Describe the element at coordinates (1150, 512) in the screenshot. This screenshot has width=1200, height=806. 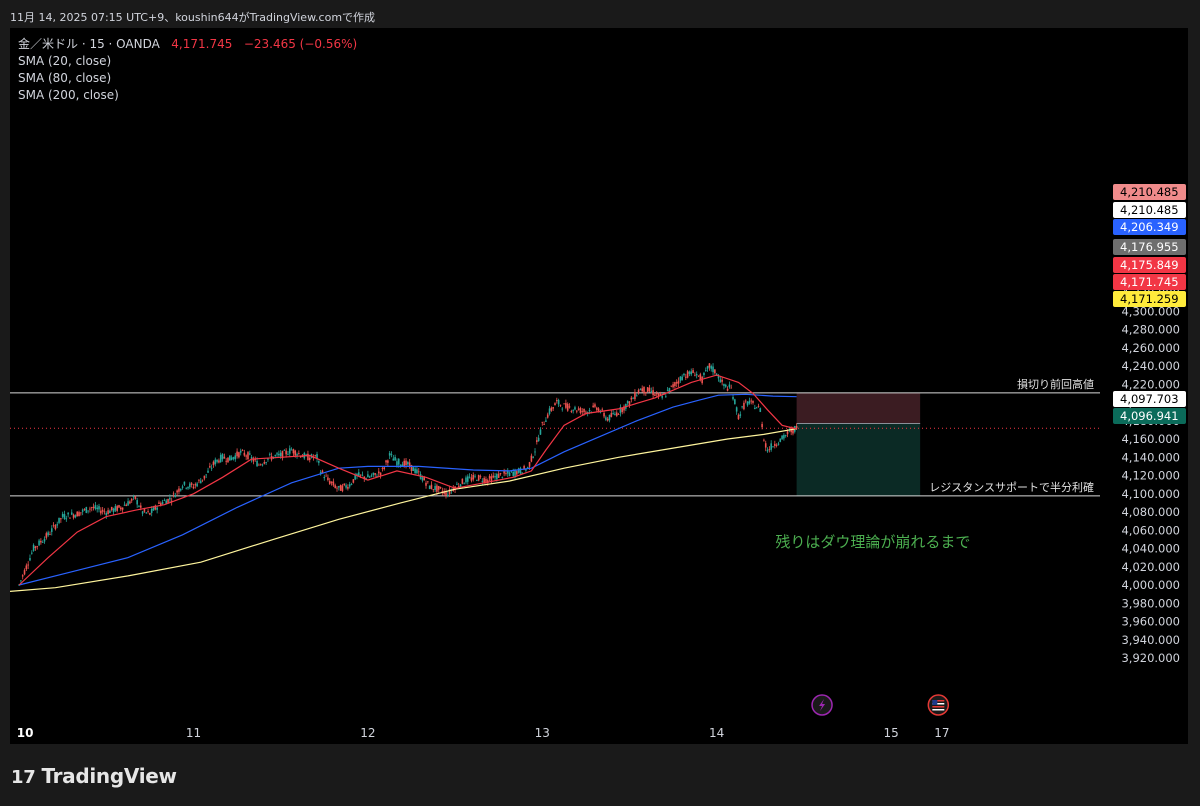
I see `y-tick-label: 4,080.000` at that location.